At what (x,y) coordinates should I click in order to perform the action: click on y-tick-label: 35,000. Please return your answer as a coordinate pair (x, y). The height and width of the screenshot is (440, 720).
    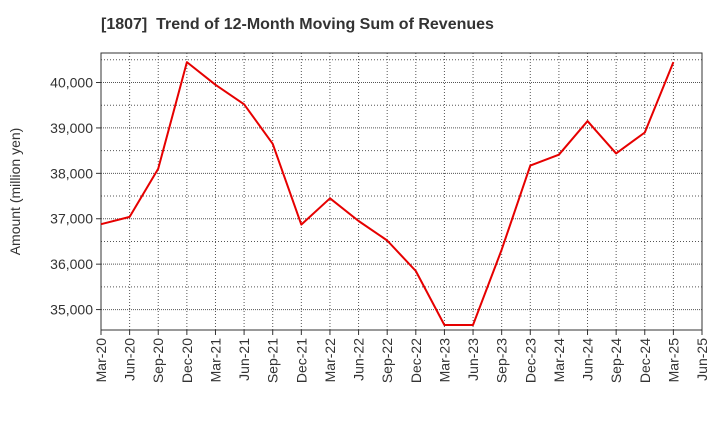
    Looking at the image, I should click on (71, 310).